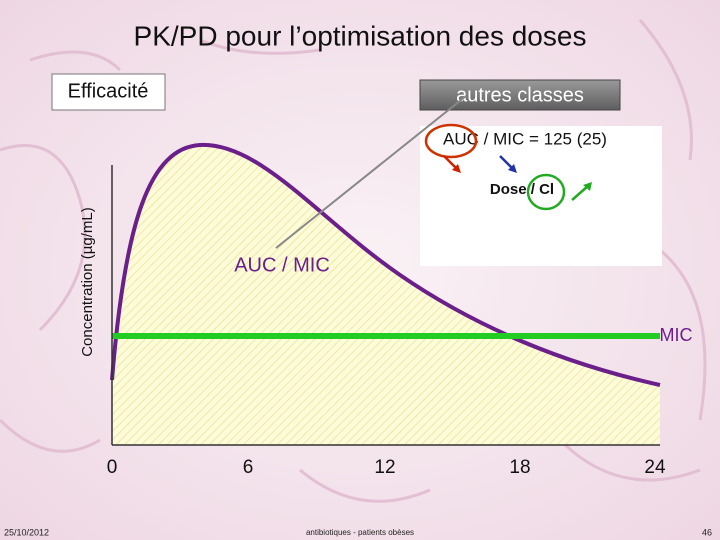 The width and height of the screenshot is (720, 540). I want to click on x-tick-label: 24, so click(655, 467).